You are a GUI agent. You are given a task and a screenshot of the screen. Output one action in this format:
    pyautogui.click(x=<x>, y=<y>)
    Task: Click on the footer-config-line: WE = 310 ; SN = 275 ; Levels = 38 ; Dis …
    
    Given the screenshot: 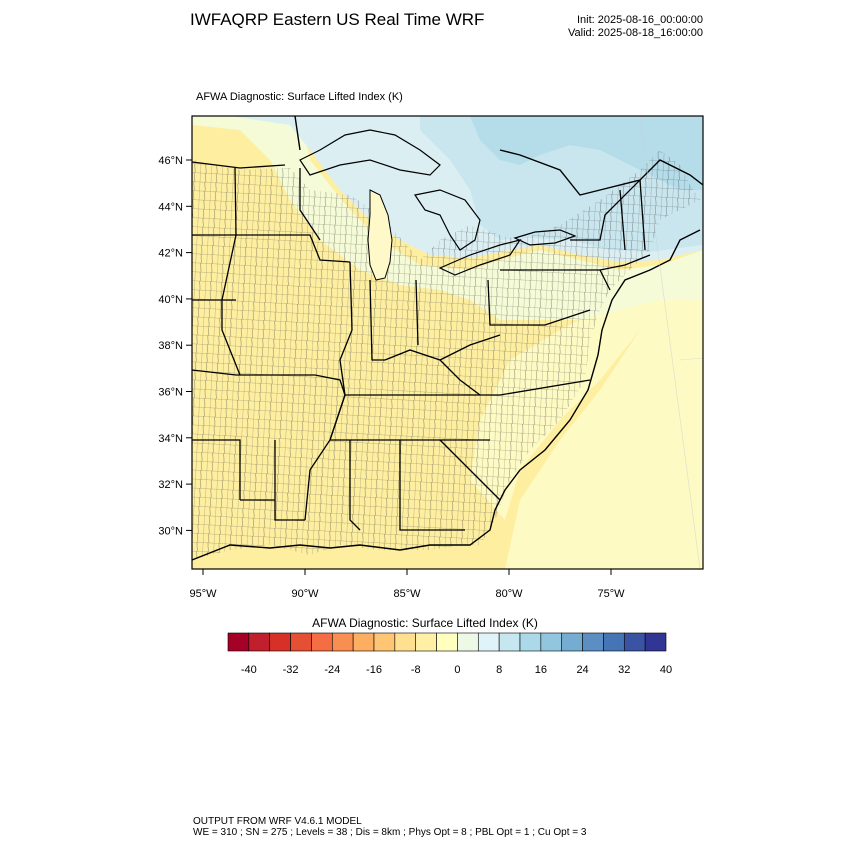 What is the action you would take?
    pyautogui.click(x=390, y=832)
    